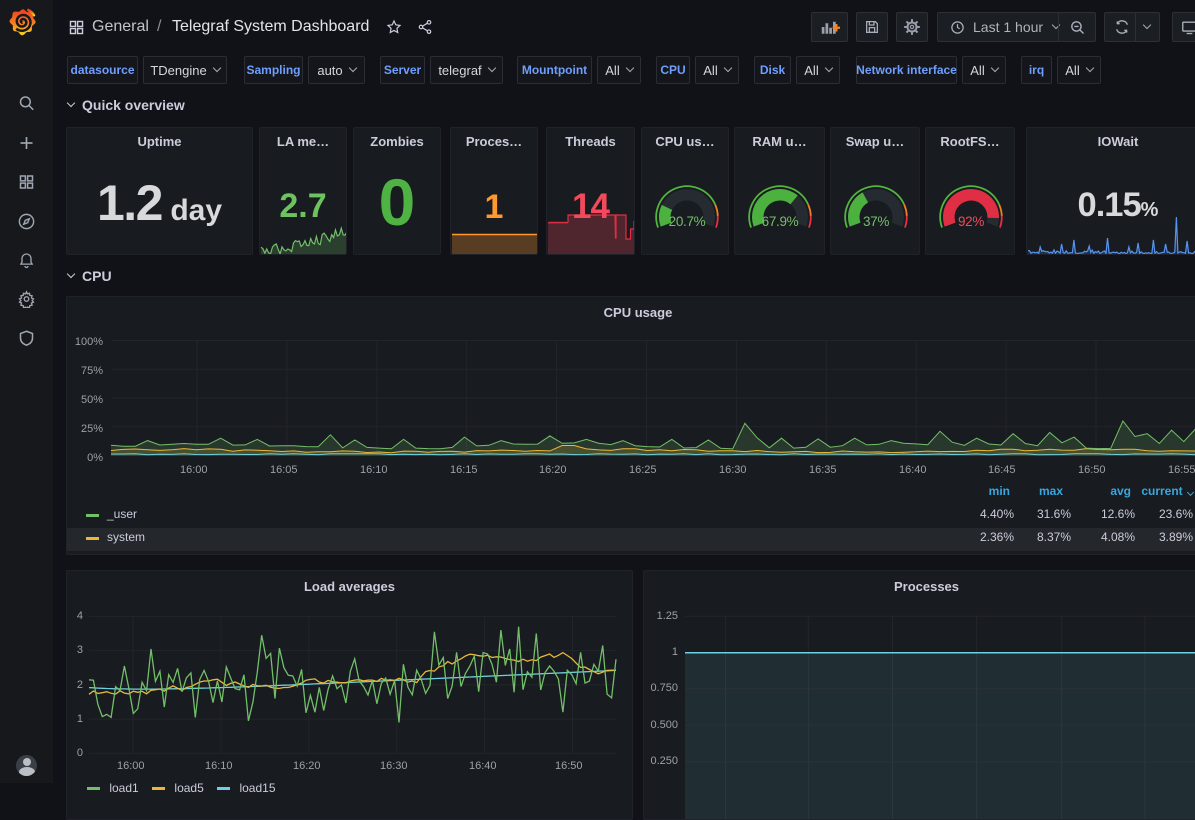 Image resolution: width=1195 pixels, height=820 pixels. Describe the element at coordinates (687, 221) in the screenshot. I see `svg-text: 20.7%` at that location.